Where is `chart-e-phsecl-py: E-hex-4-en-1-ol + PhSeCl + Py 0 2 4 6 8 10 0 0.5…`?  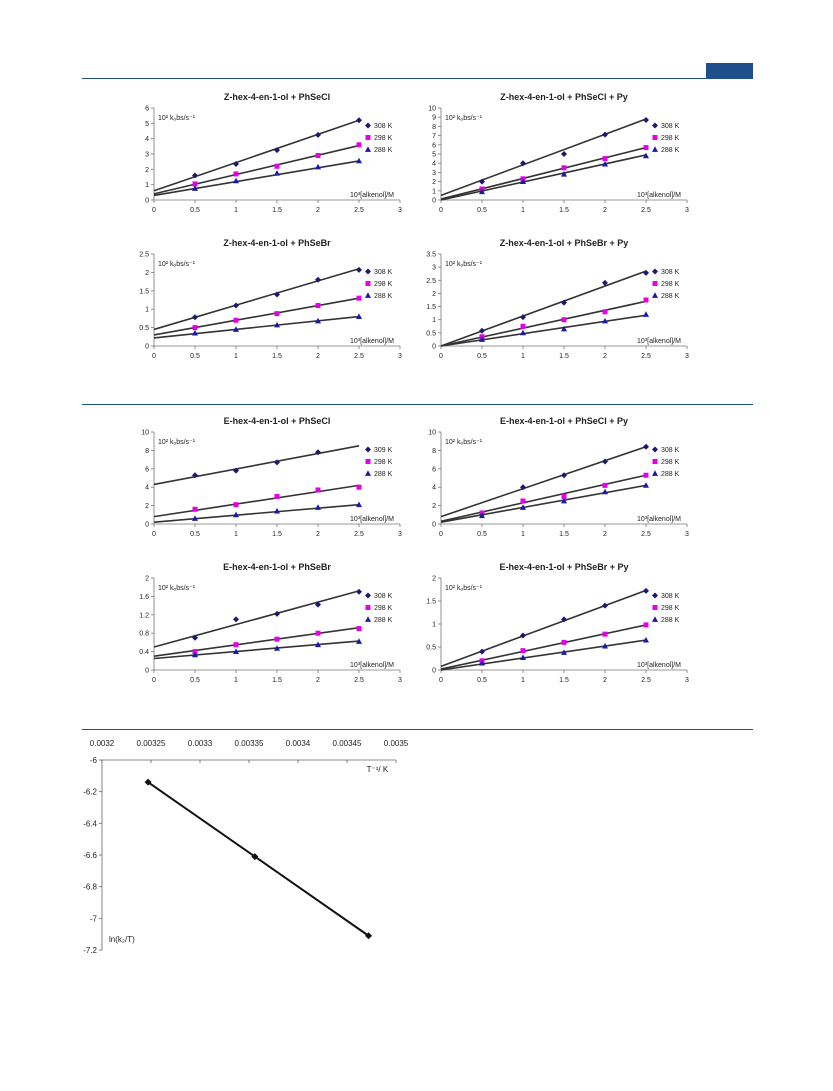
chart-e-phsecl-py: E-hex-4-en-1-ol + PhSeCl + Py 0 2 4 6 8 10 0 0.5… is located at coordinates (558, 477).